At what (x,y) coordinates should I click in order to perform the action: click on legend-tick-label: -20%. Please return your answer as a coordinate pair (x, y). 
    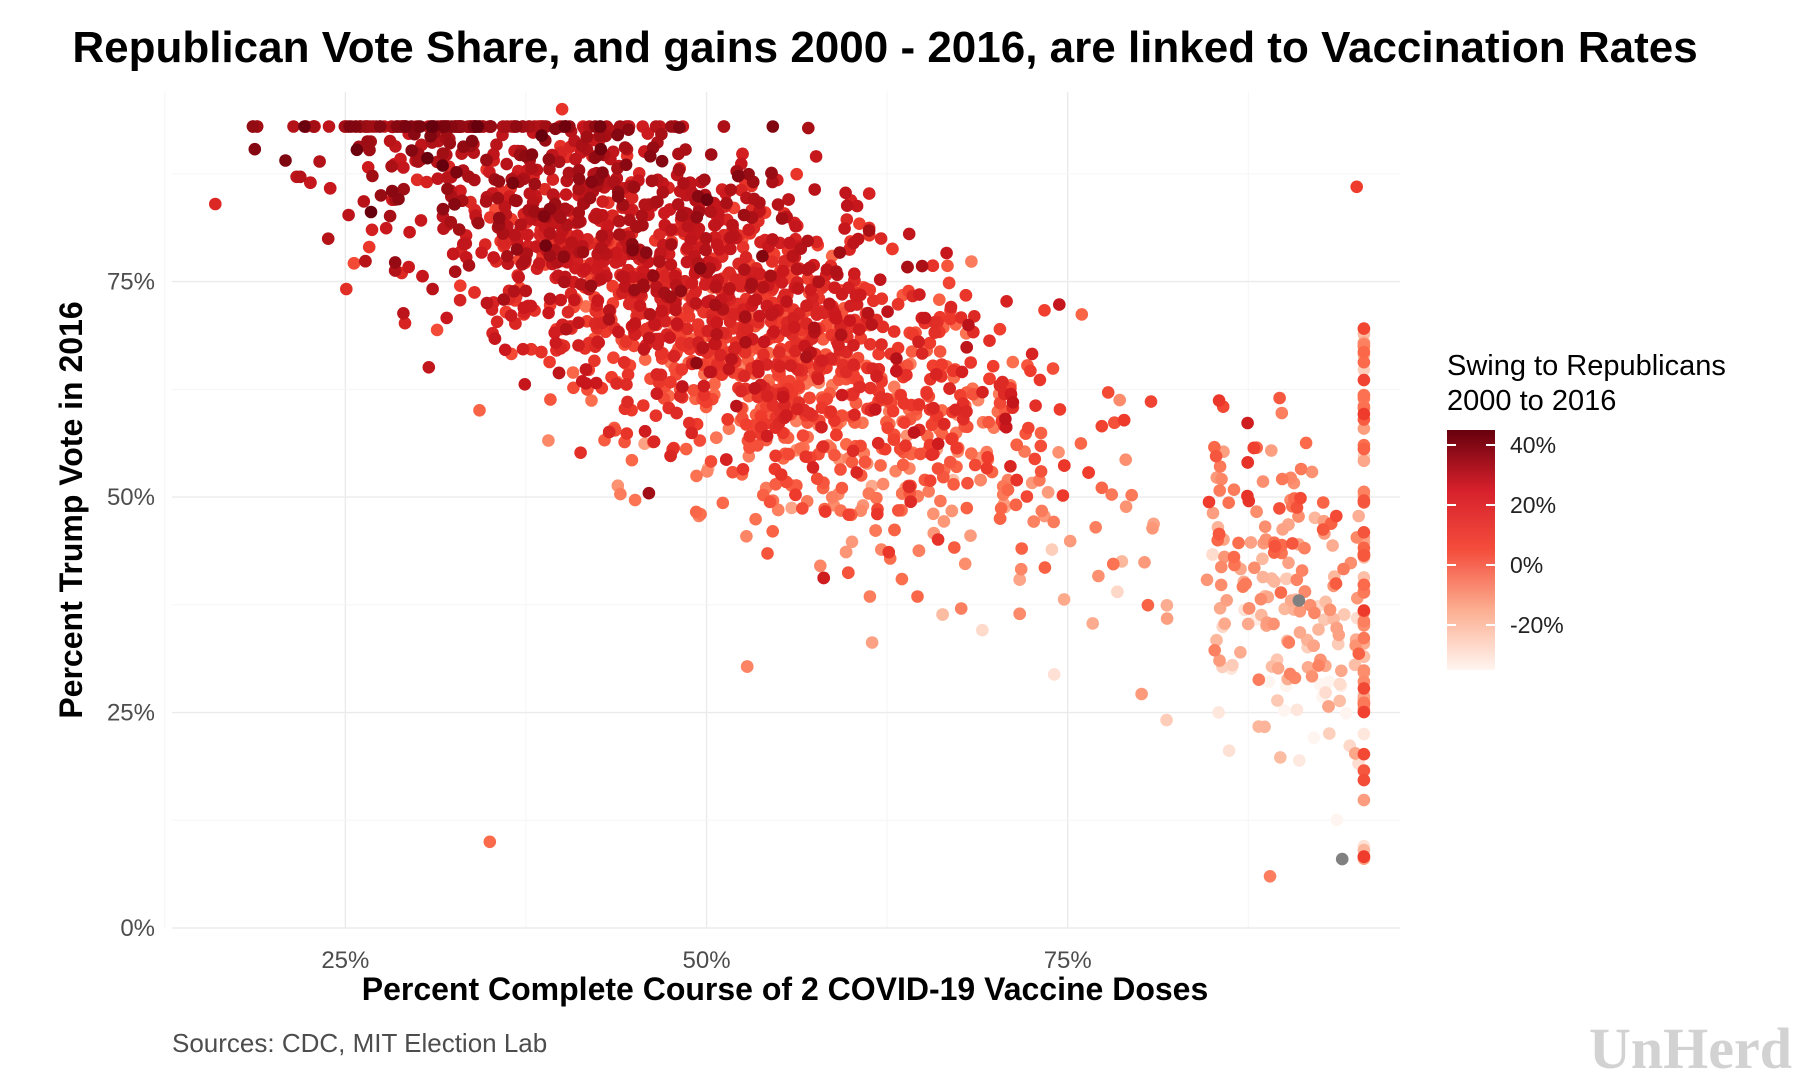
    Looking at the image, I should click on (1537, 625).